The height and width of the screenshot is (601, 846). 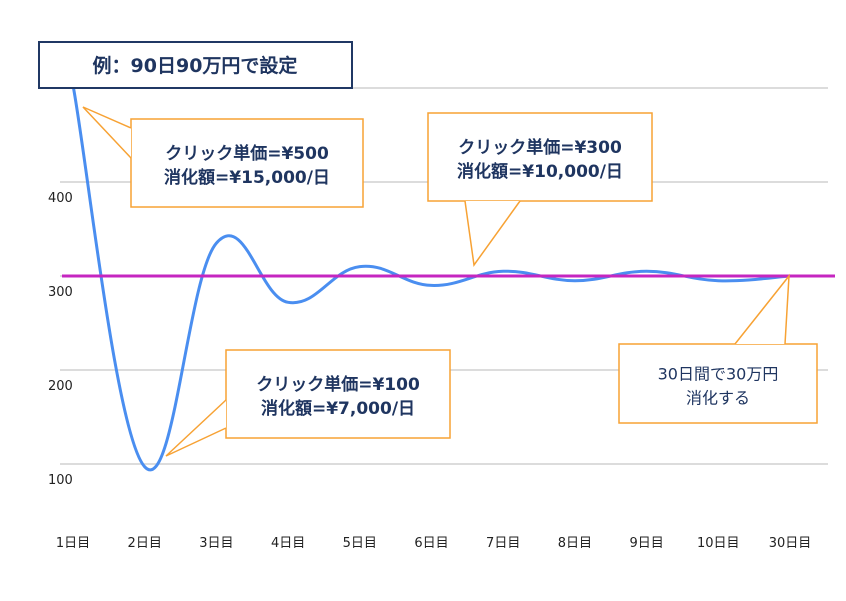 What do you see at coordinates (247, 177) in the screenshot?
I see `annotation-text: 消化額=¥15,000/日` at bounding box center [247, 177].